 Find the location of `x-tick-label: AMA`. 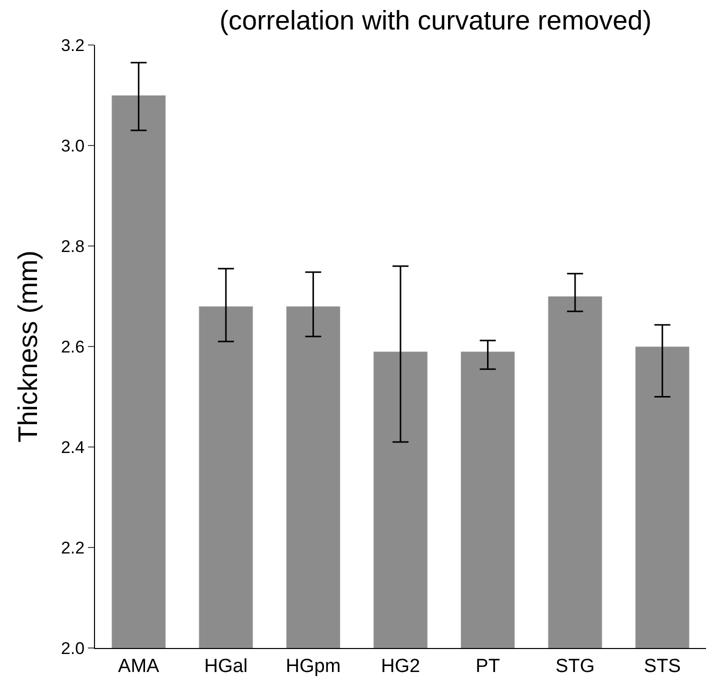

x-tick-label: AMA is located at coordinates (139, 666).